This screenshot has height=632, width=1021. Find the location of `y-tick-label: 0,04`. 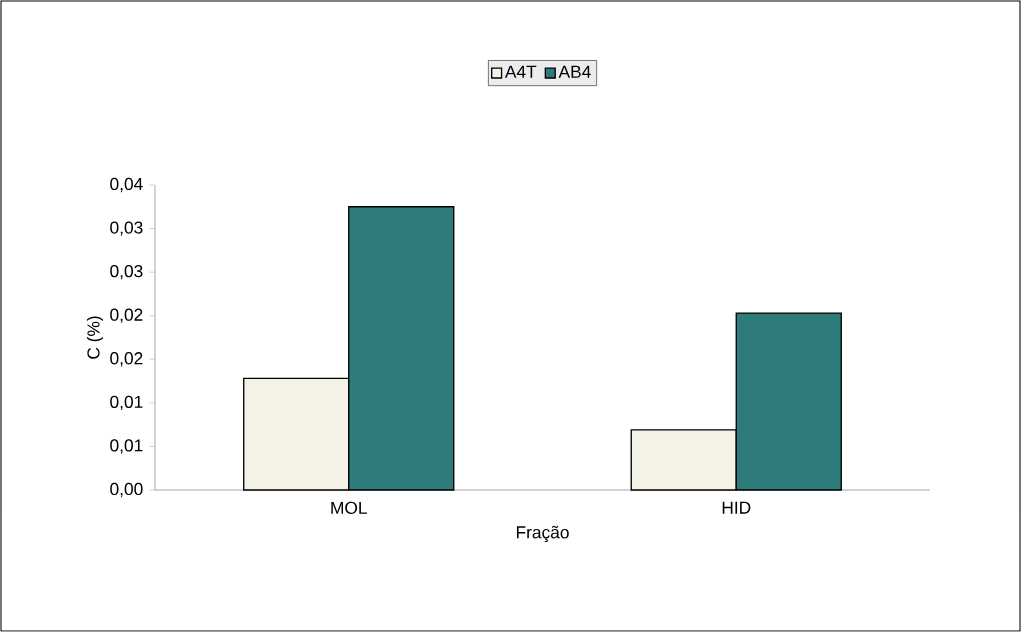

y-tick-label: 0,04 is located at coordinates (126, 185).